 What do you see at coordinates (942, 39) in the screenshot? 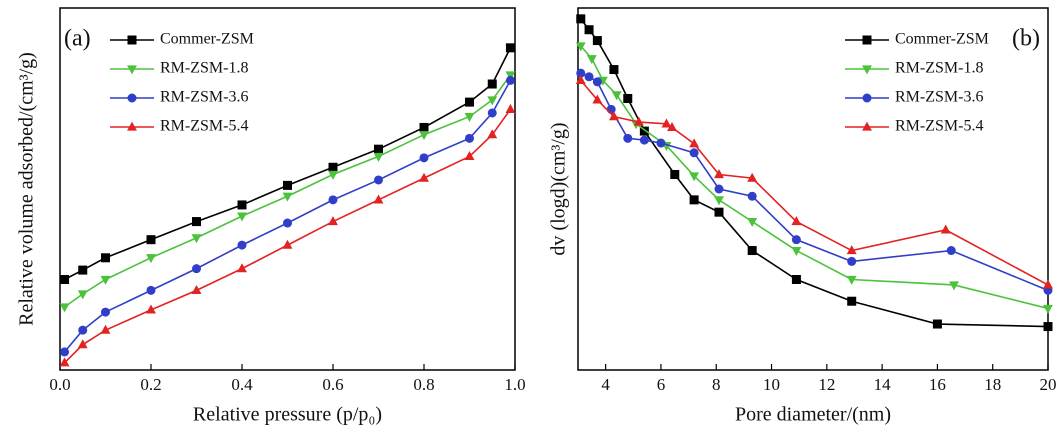
I see `legend-label: Commer-ZSM` at bounding box center [942, 39].